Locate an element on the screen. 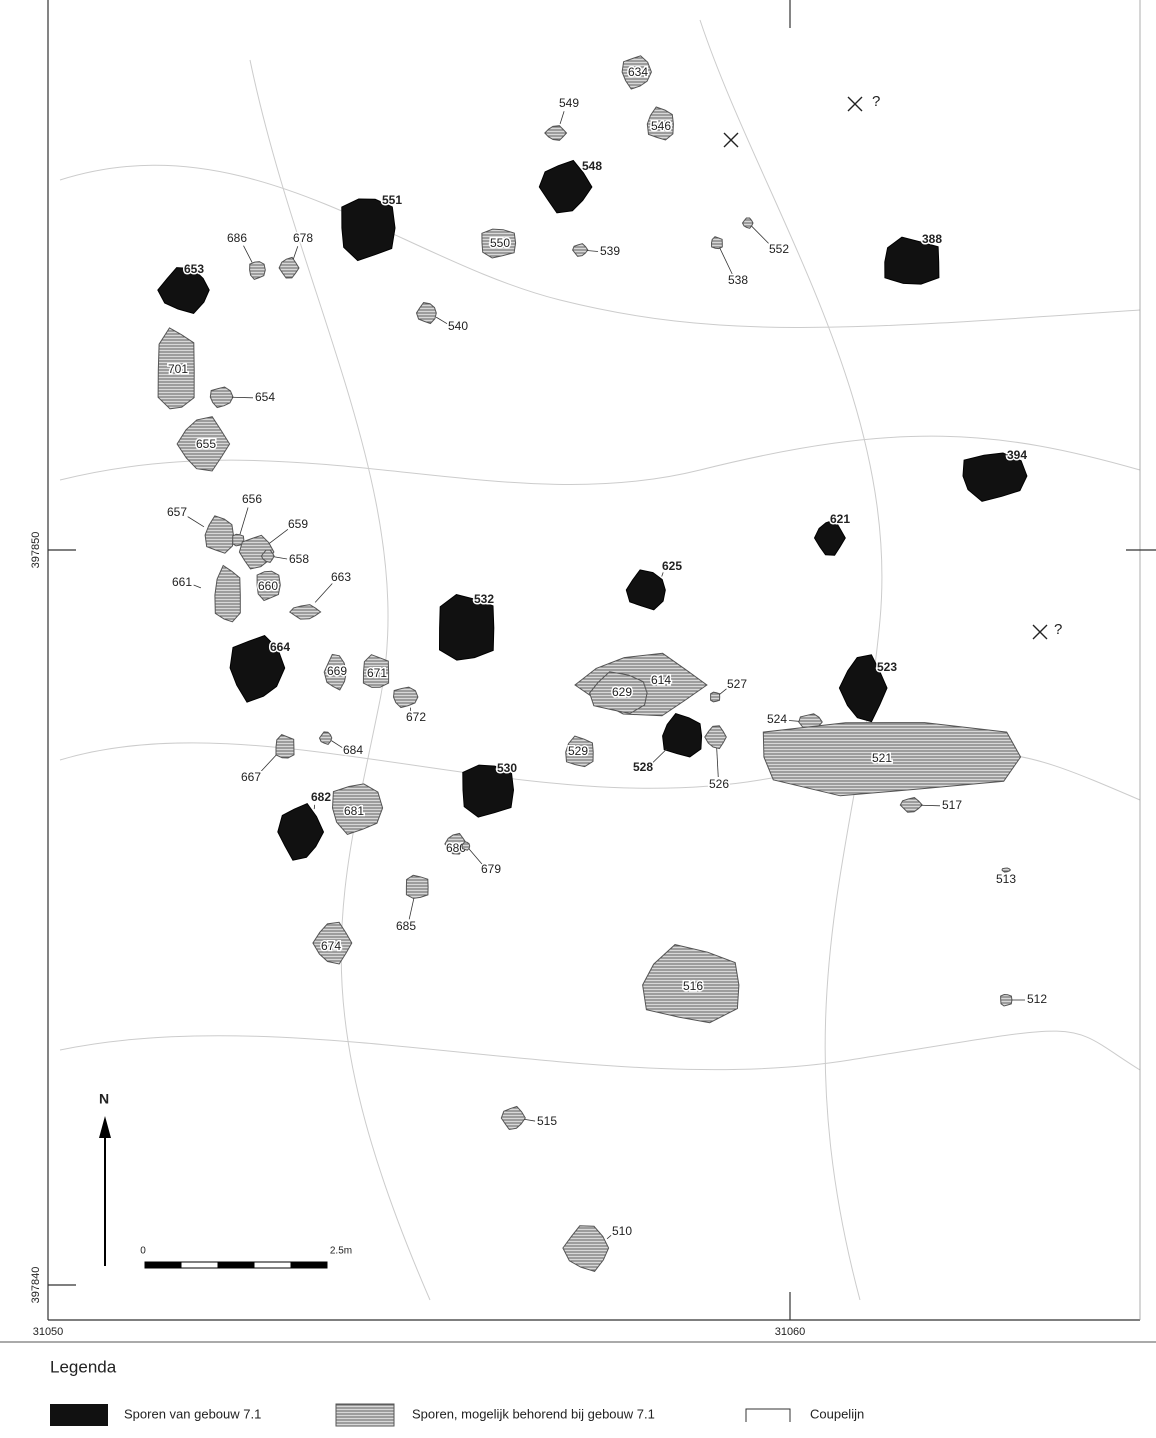 Image resolution: width=1156 pixels, height=1438 pixels. scale-label: 0 is located at coordinates (143, 1251).